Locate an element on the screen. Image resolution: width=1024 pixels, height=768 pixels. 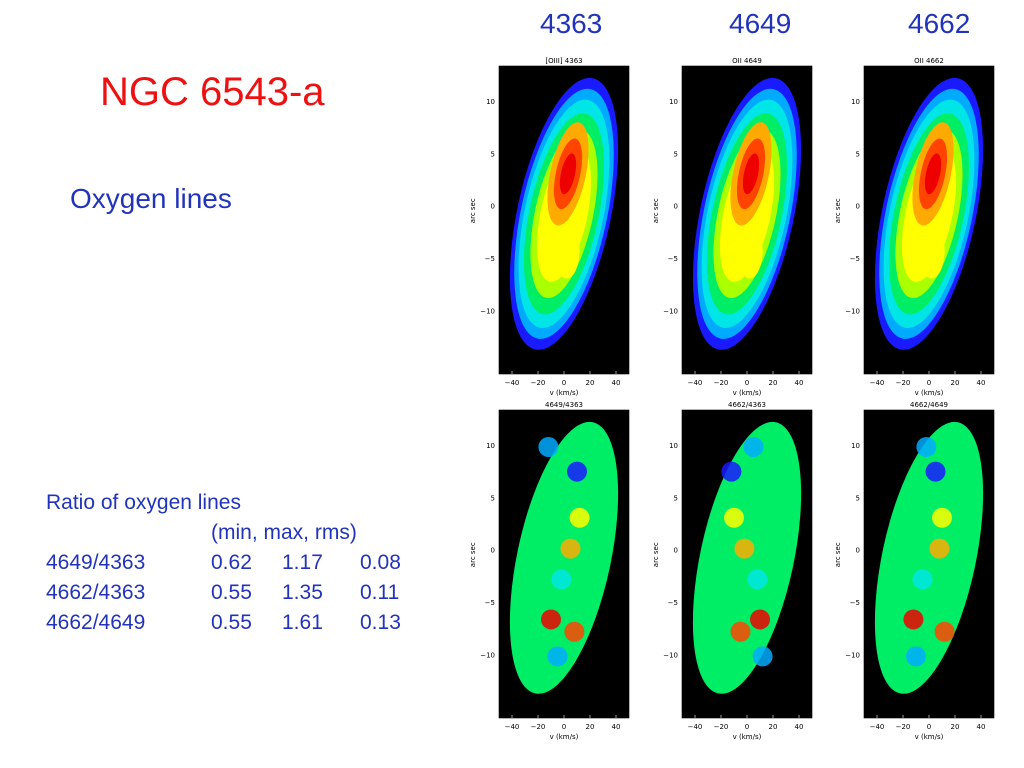
ratio-rms: 0.08 is located at coordinates (380, 562).